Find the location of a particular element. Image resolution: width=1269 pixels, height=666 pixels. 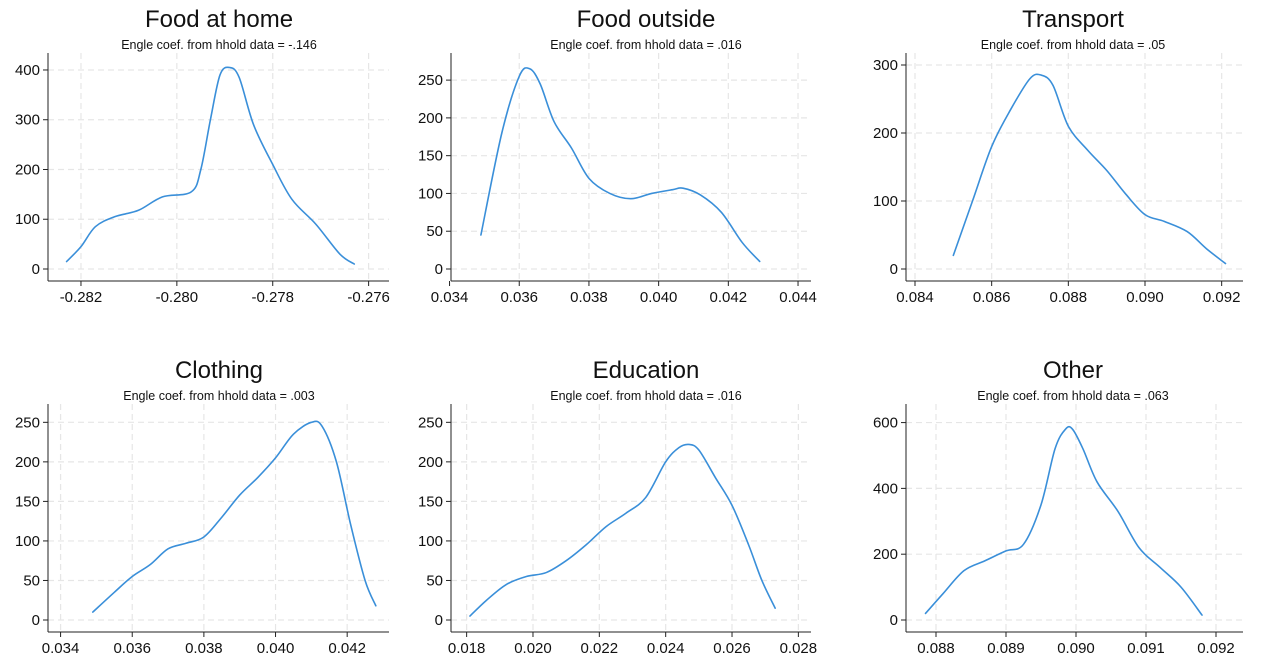

x-tick-label: 0.086 is located at coordinates (992, 297).